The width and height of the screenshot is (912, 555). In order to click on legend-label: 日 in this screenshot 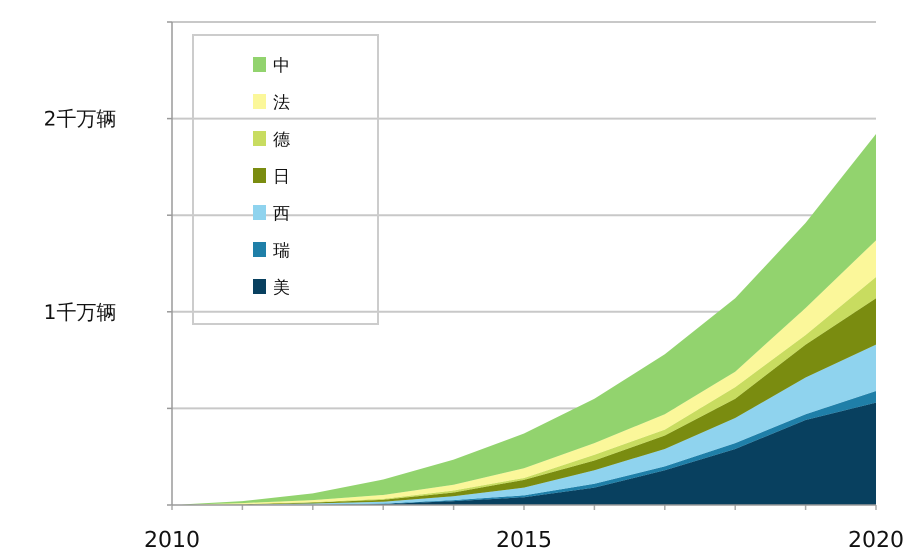, I will do `click(281, 177)`.